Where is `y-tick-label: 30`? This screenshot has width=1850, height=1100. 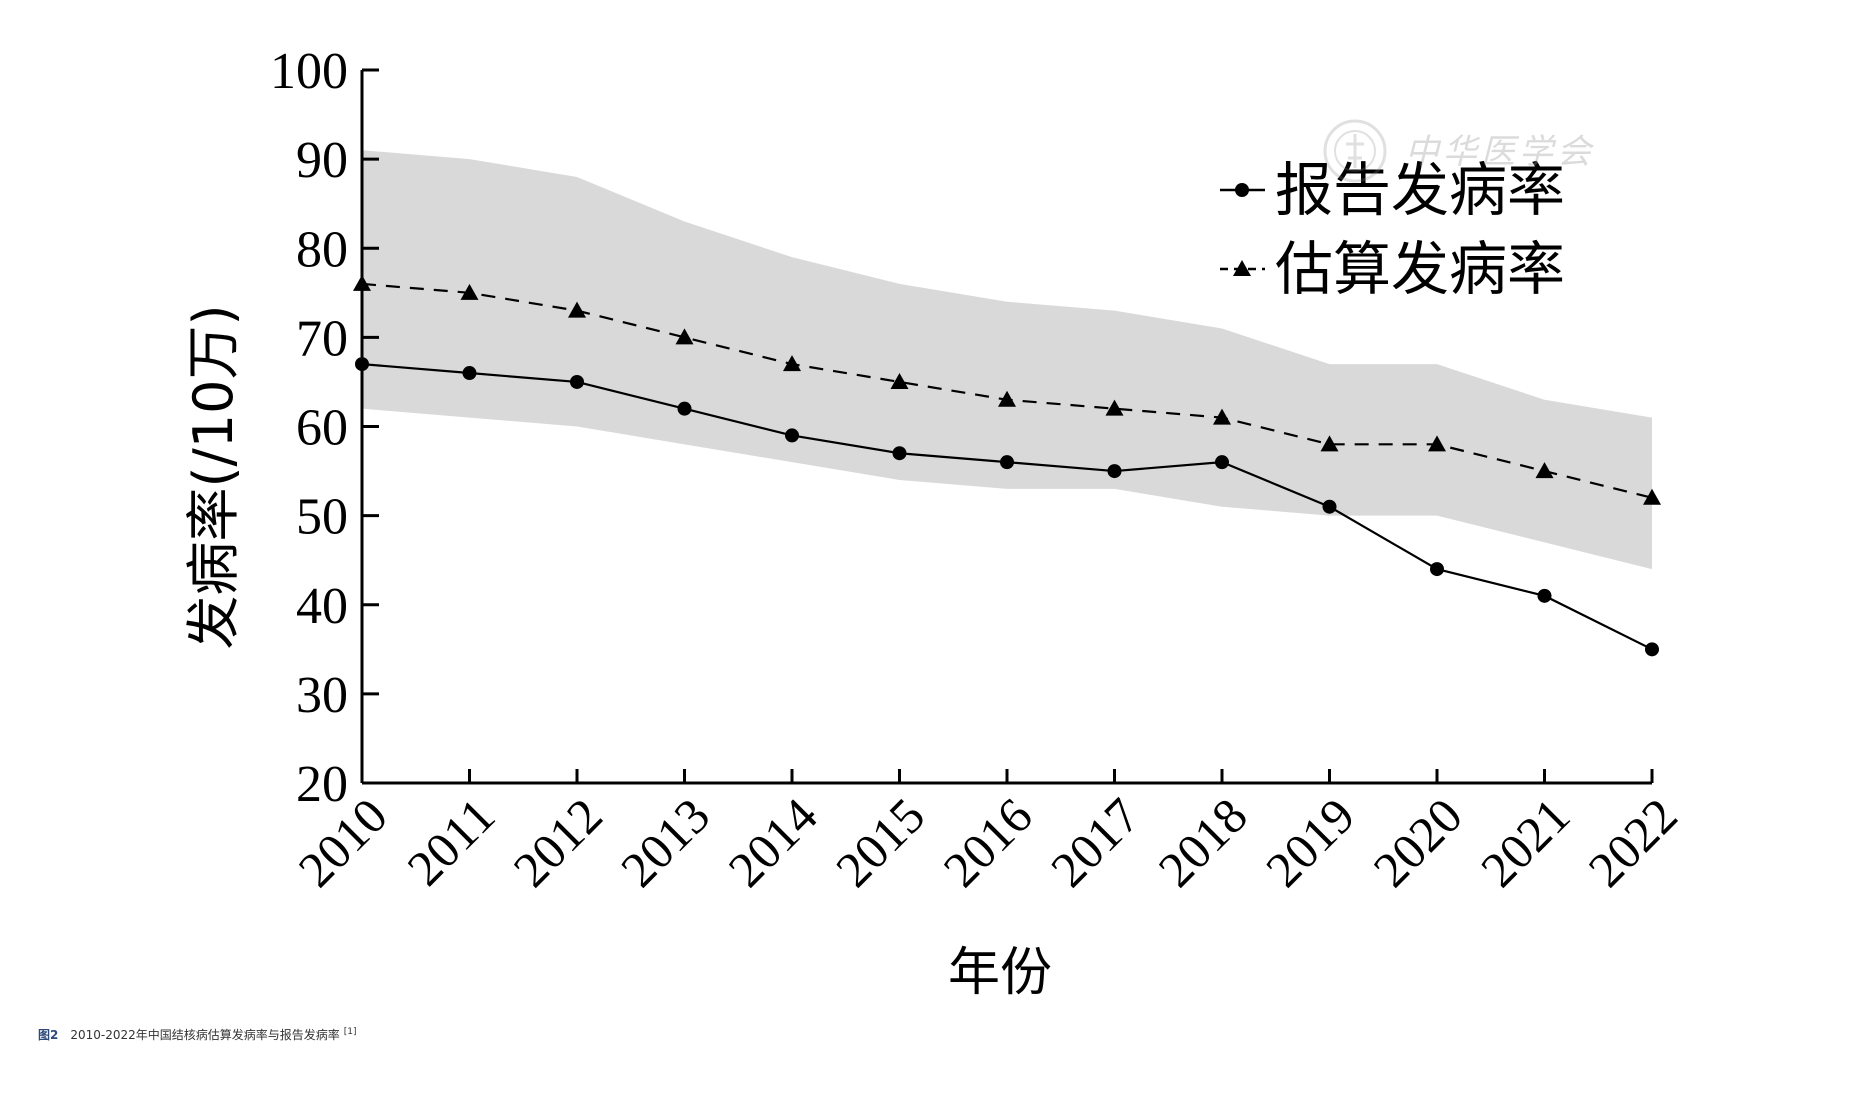 y-tick-label: 30 is located at coordinates (322, 695).